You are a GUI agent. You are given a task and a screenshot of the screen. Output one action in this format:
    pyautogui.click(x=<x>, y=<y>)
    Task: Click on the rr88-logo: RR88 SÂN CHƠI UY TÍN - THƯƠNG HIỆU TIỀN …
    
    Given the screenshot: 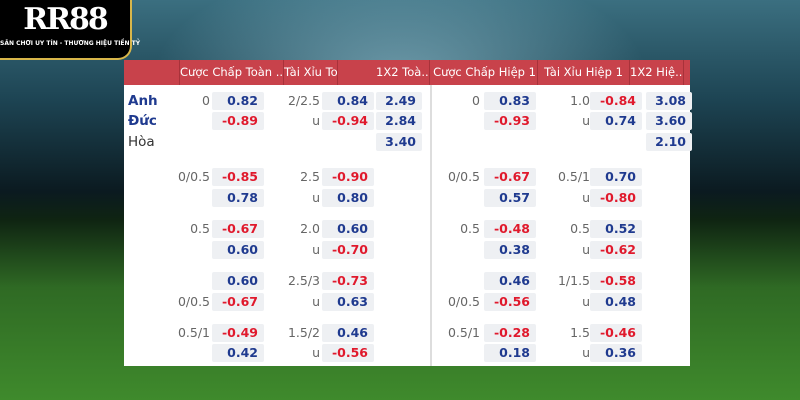 What is the action you would take?
    pyautogui.click(x=70, y=30)
    